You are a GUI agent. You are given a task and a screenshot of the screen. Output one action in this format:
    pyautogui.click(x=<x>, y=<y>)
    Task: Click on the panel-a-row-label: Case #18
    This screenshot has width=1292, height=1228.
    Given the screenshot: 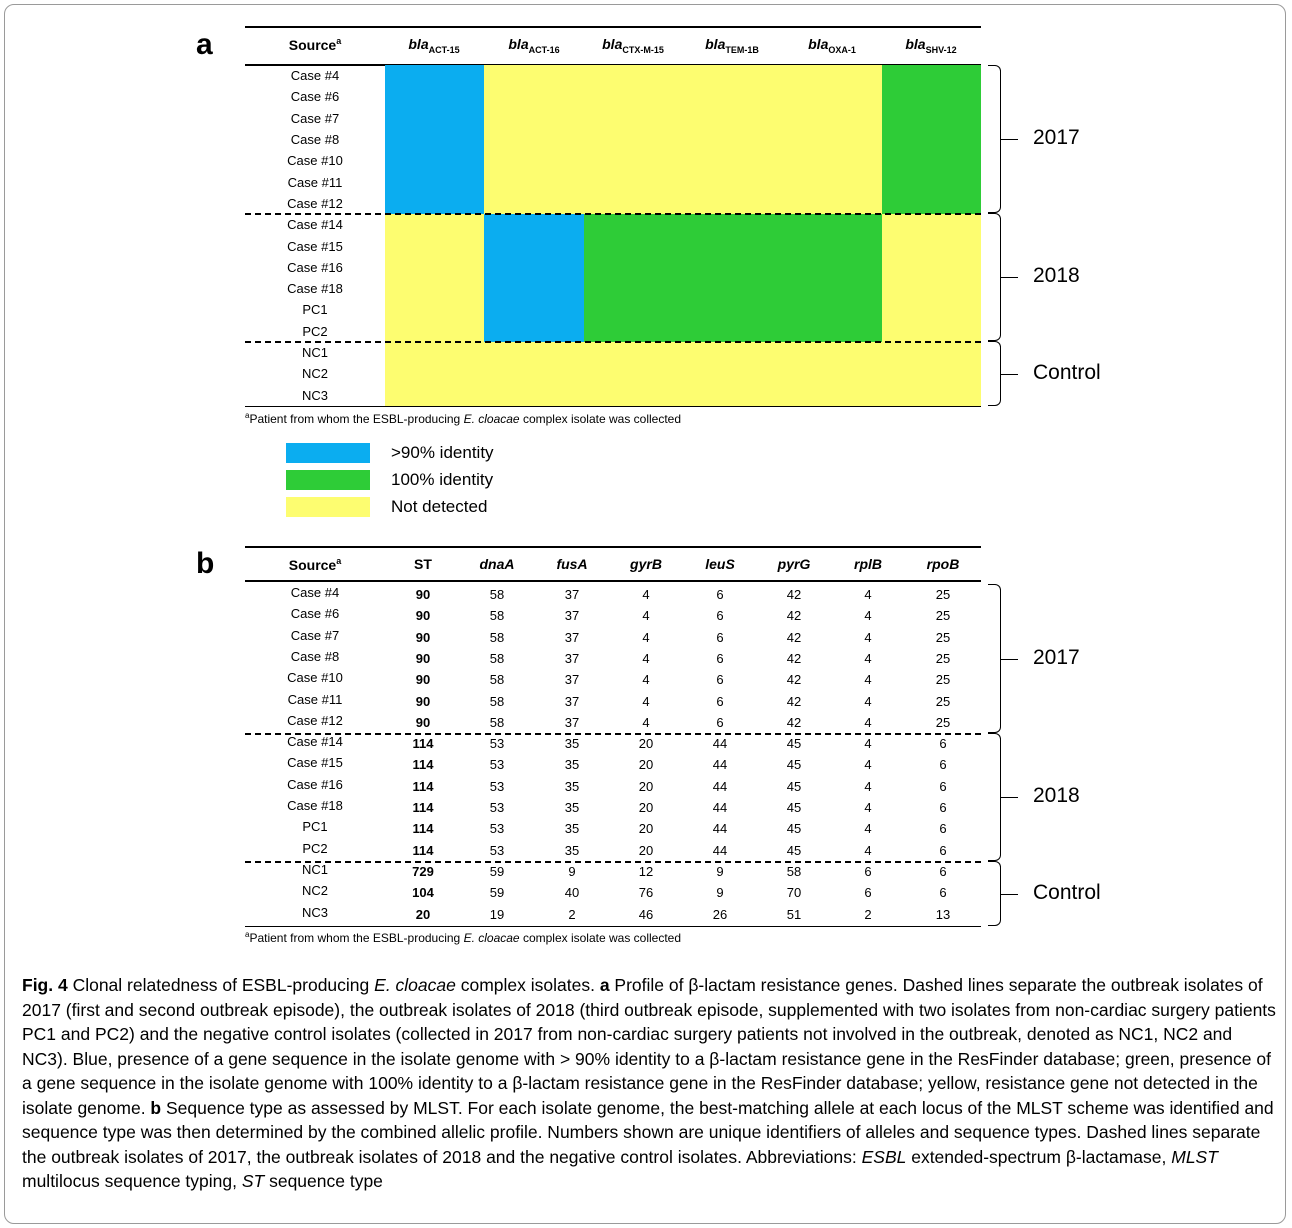 What is the action you would take?
    pyautogui.click(x=315, y=289)
    